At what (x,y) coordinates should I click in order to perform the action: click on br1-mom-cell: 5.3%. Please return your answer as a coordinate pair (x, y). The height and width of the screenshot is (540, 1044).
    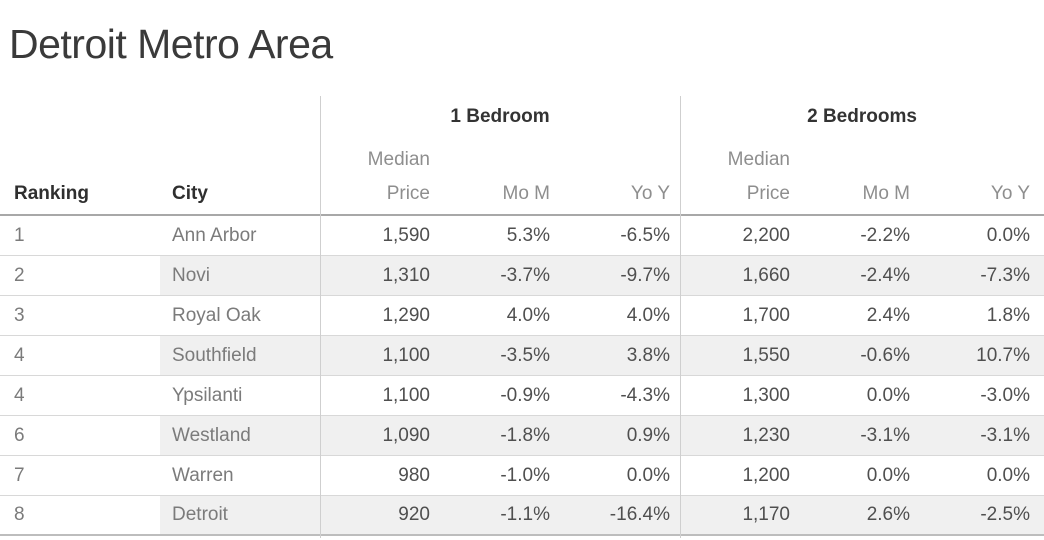
    Looking at the image, I should click on (528, 235).